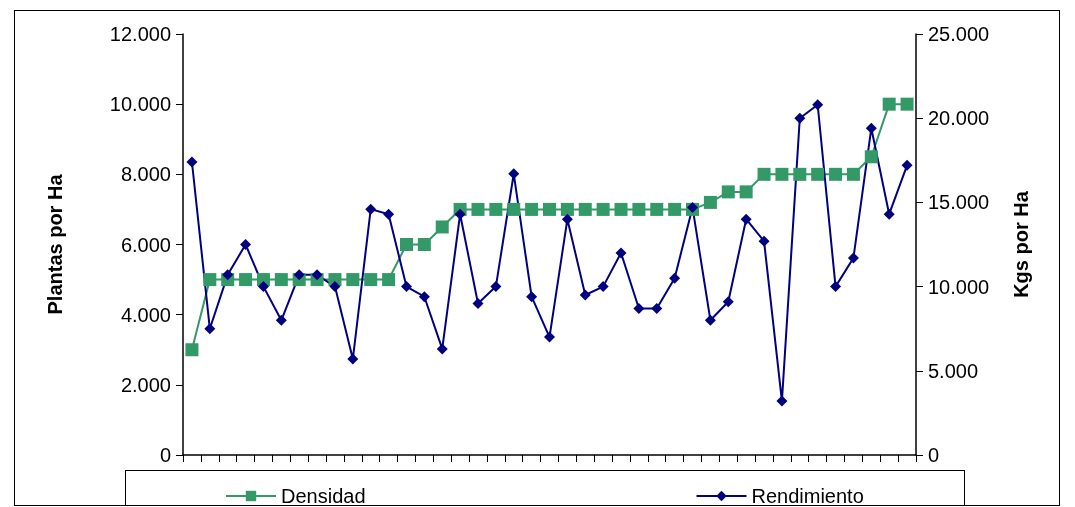  Describe the element at coordinates (145, 244) in the screenshot. I see `y-tick-label: 6.000` at that location.